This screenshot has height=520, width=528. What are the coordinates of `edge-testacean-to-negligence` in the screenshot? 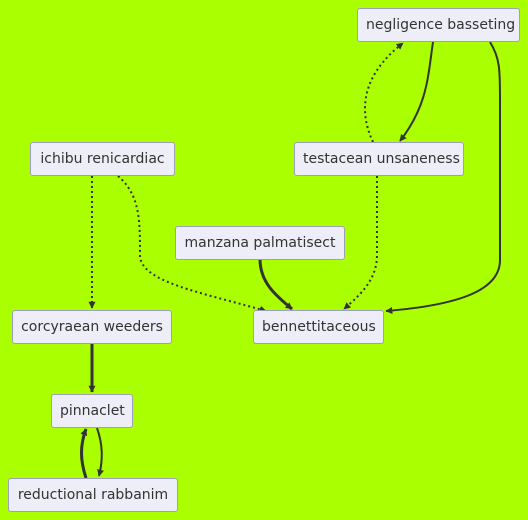 It's located at (384, 92).